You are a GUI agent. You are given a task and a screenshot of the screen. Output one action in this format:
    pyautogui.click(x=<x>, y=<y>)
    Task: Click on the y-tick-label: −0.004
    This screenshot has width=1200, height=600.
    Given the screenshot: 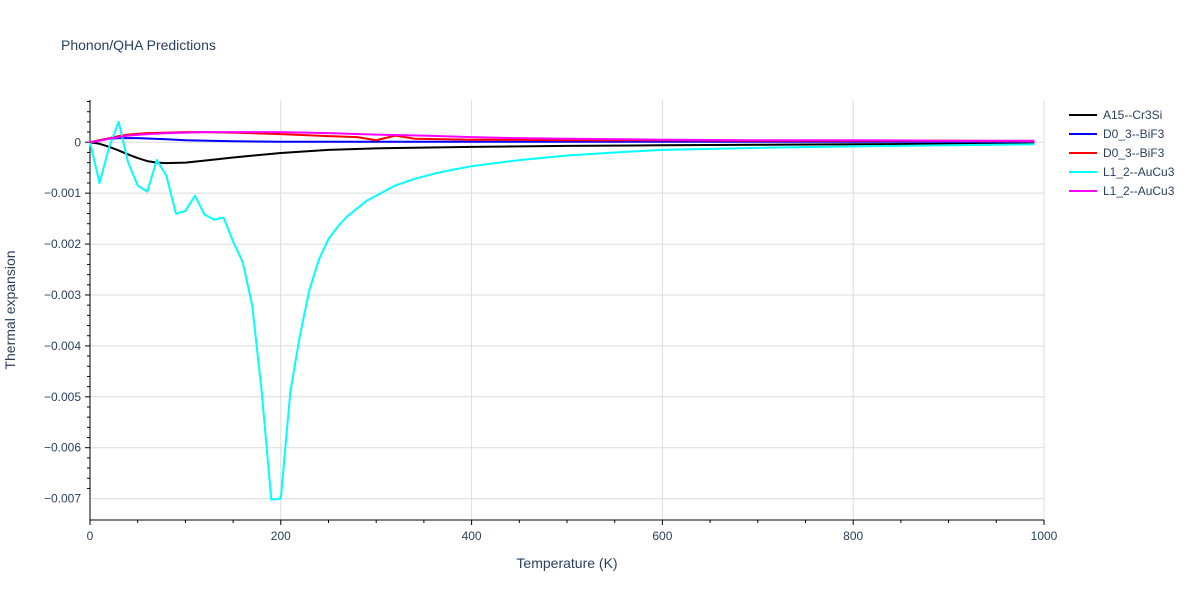 What is the action you would take?
    pyautogui.click(x=62, y=346)
    